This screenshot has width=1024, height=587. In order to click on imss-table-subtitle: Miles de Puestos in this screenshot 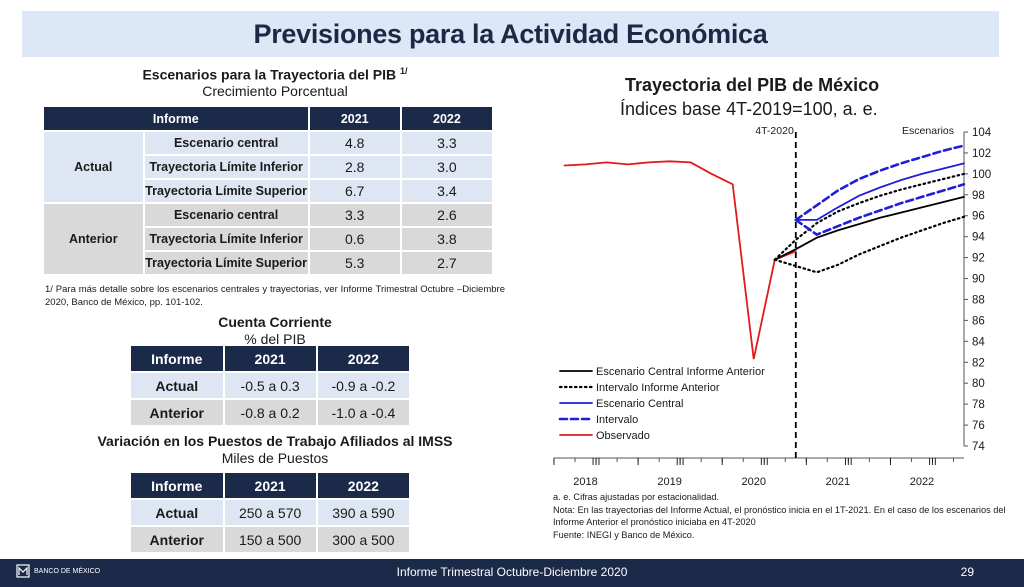, I will do `click(275, 458)`.